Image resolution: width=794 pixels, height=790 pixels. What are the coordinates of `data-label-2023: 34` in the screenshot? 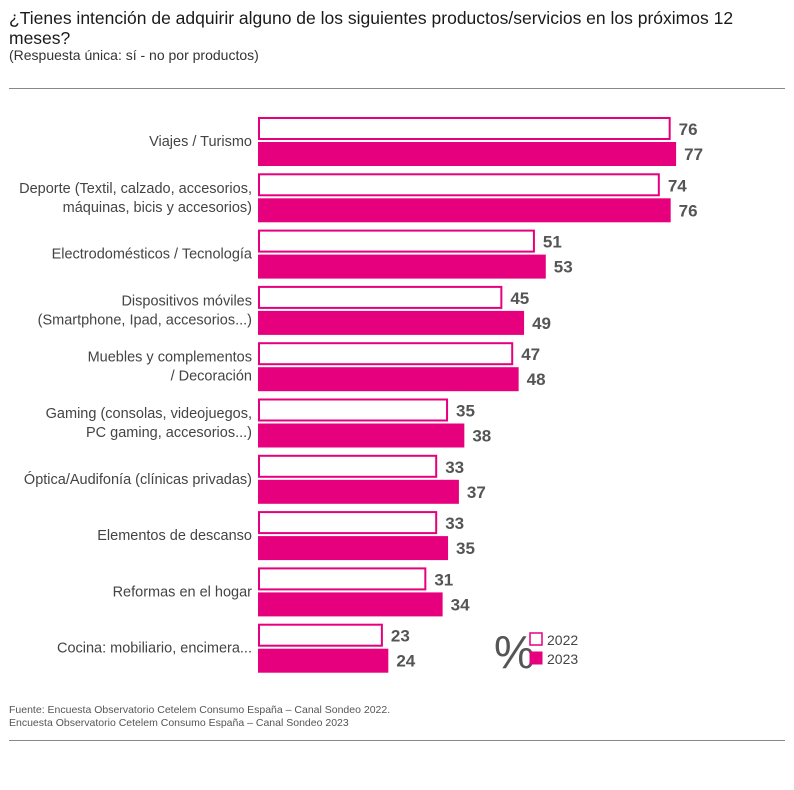 It's located at (460, 604).